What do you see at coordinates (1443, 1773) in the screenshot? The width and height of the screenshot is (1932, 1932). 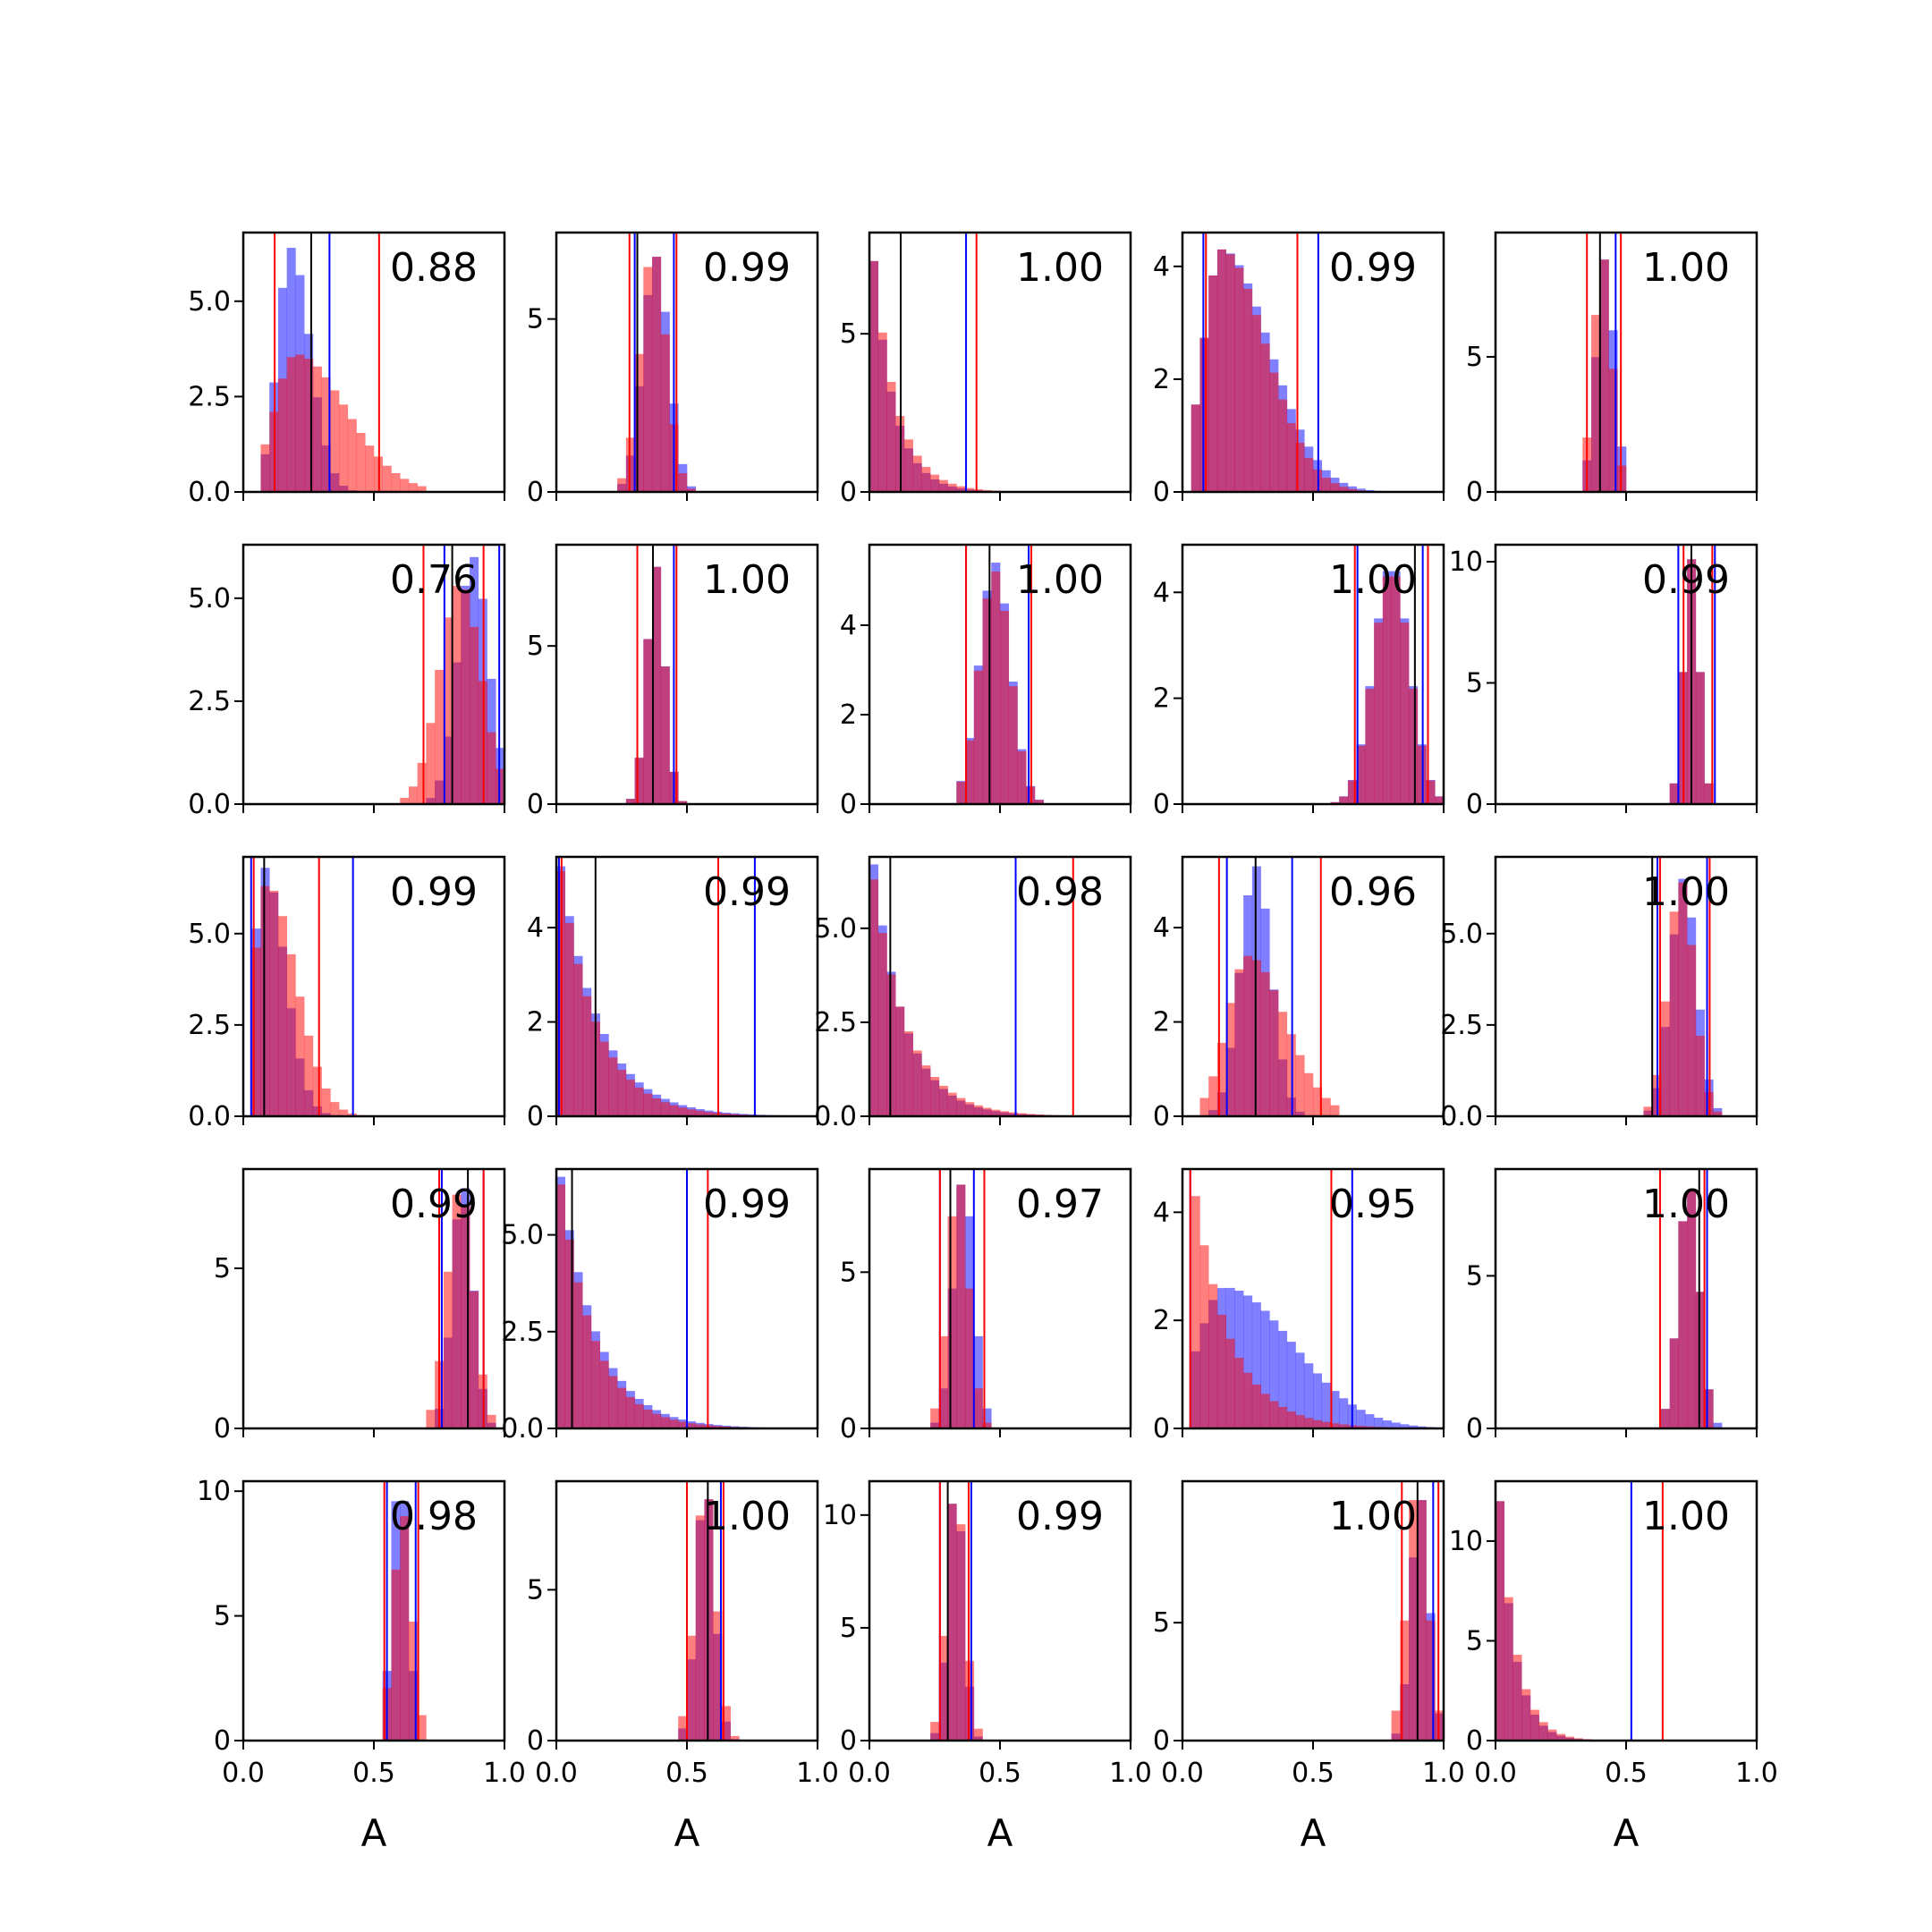 I see `x-tick-label: 1.0` at bounding box center [1443, 1773].